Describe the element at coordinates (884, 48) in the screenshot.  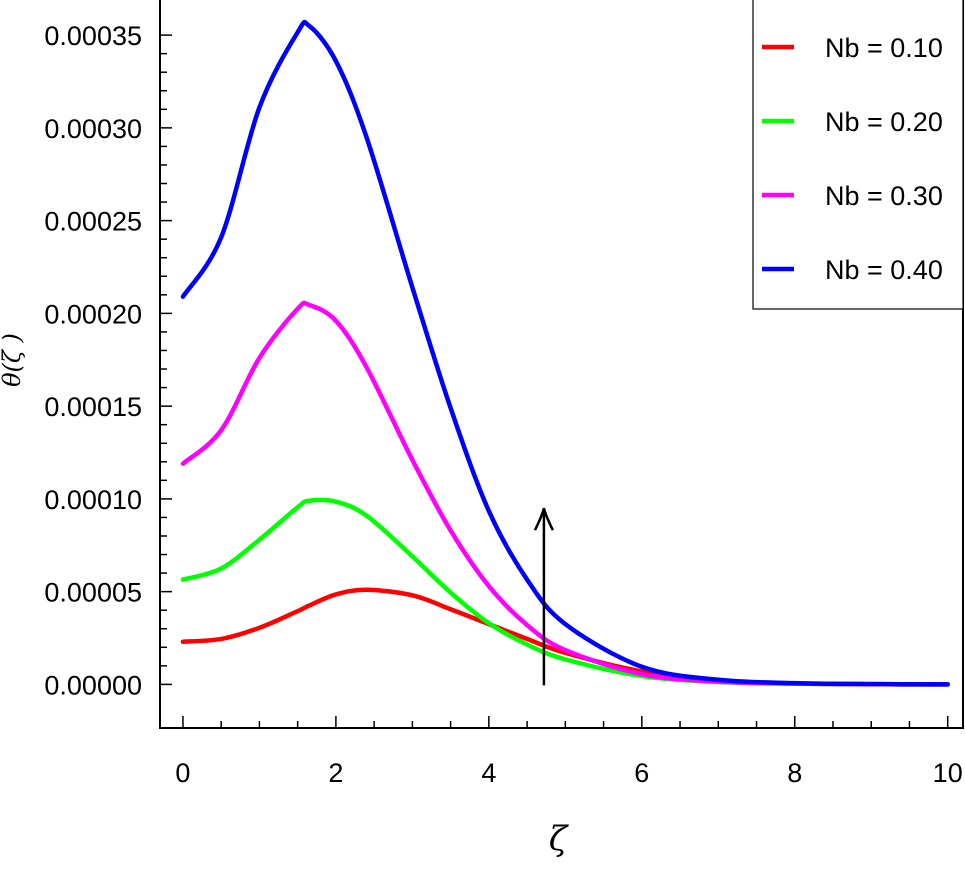
I see `legend-label-1: Nb = 0.10` at that location.